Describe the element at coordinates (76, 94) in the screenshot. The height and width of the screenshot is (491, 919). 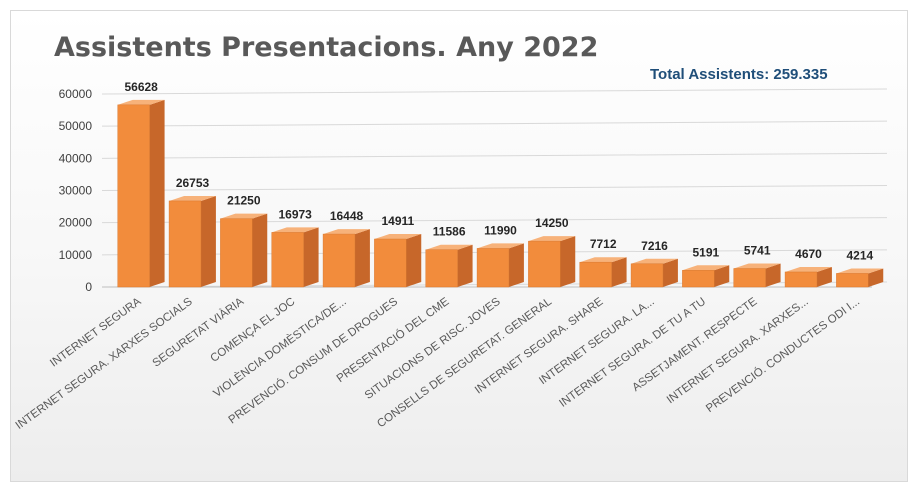
I see `y-tick-label: 60000` at that location.